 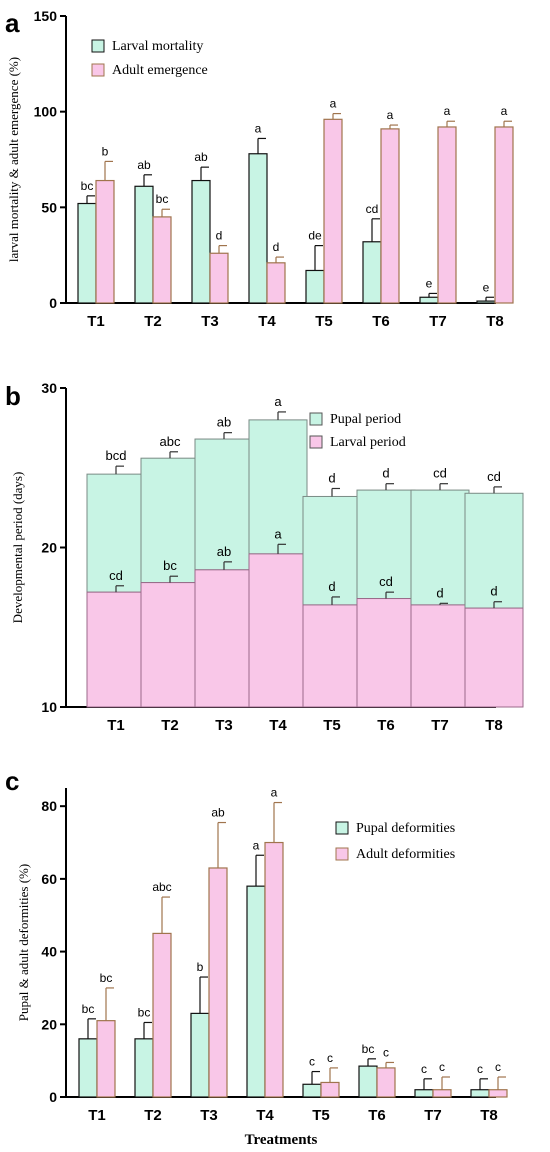 I want to click on panel-label: a, so click(x=12, y=23).